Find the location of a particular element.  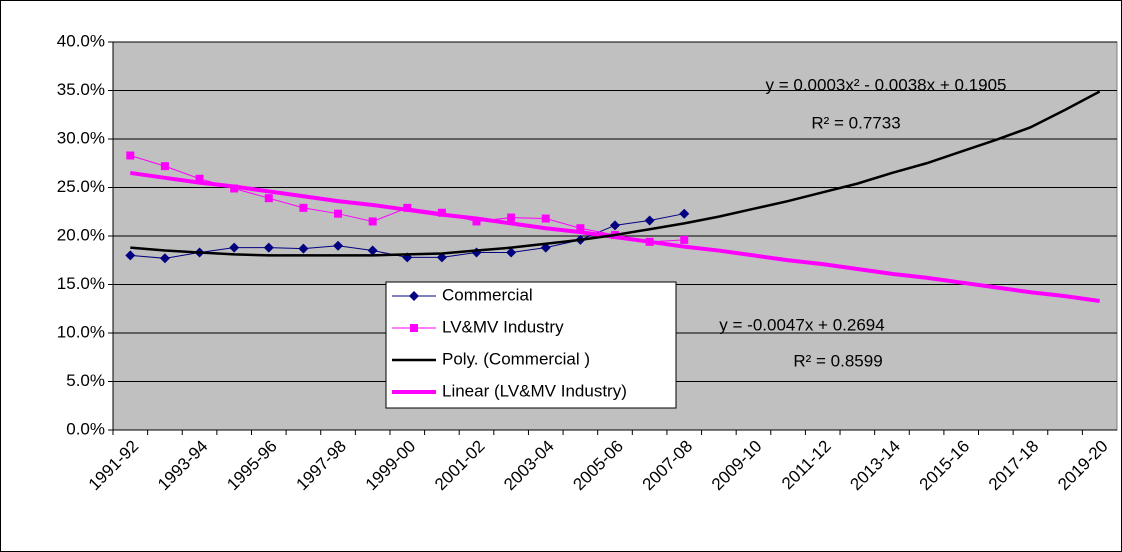

legend-label: Poly. (Commercial ) is located at coordinates (516, 358).